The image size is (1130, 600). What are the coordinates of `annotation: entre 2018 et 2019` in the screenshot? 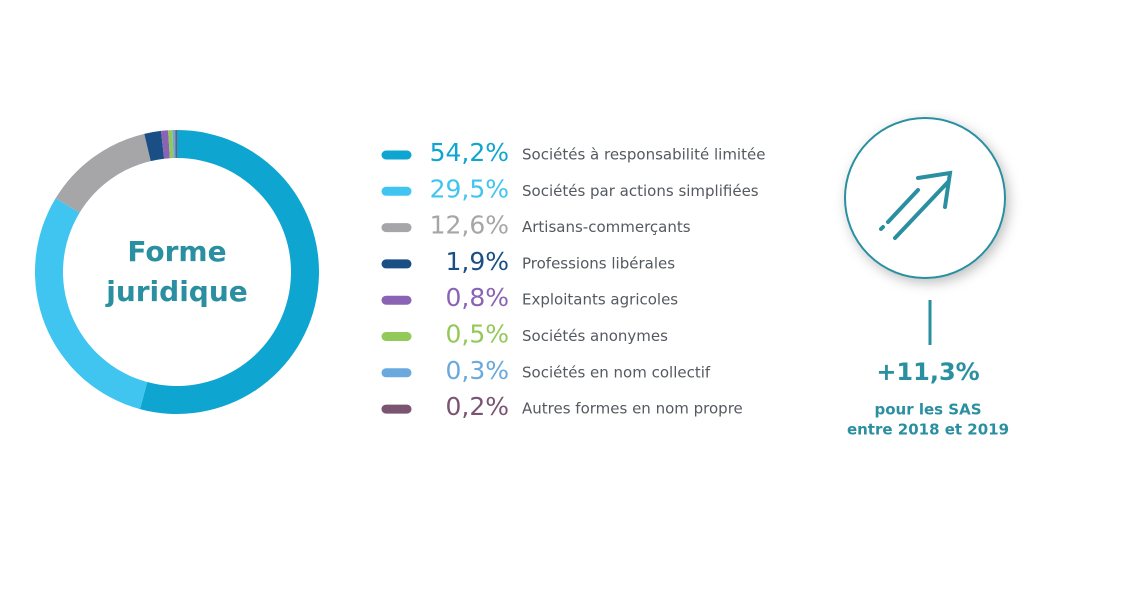 It's located at (928, 430).